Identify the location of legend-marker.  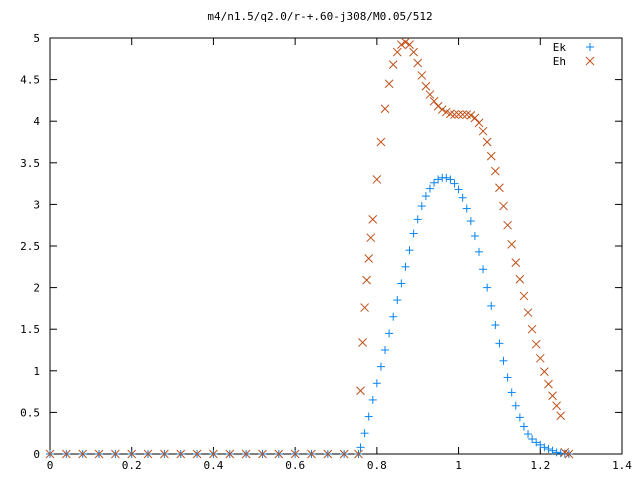
(590, 61).